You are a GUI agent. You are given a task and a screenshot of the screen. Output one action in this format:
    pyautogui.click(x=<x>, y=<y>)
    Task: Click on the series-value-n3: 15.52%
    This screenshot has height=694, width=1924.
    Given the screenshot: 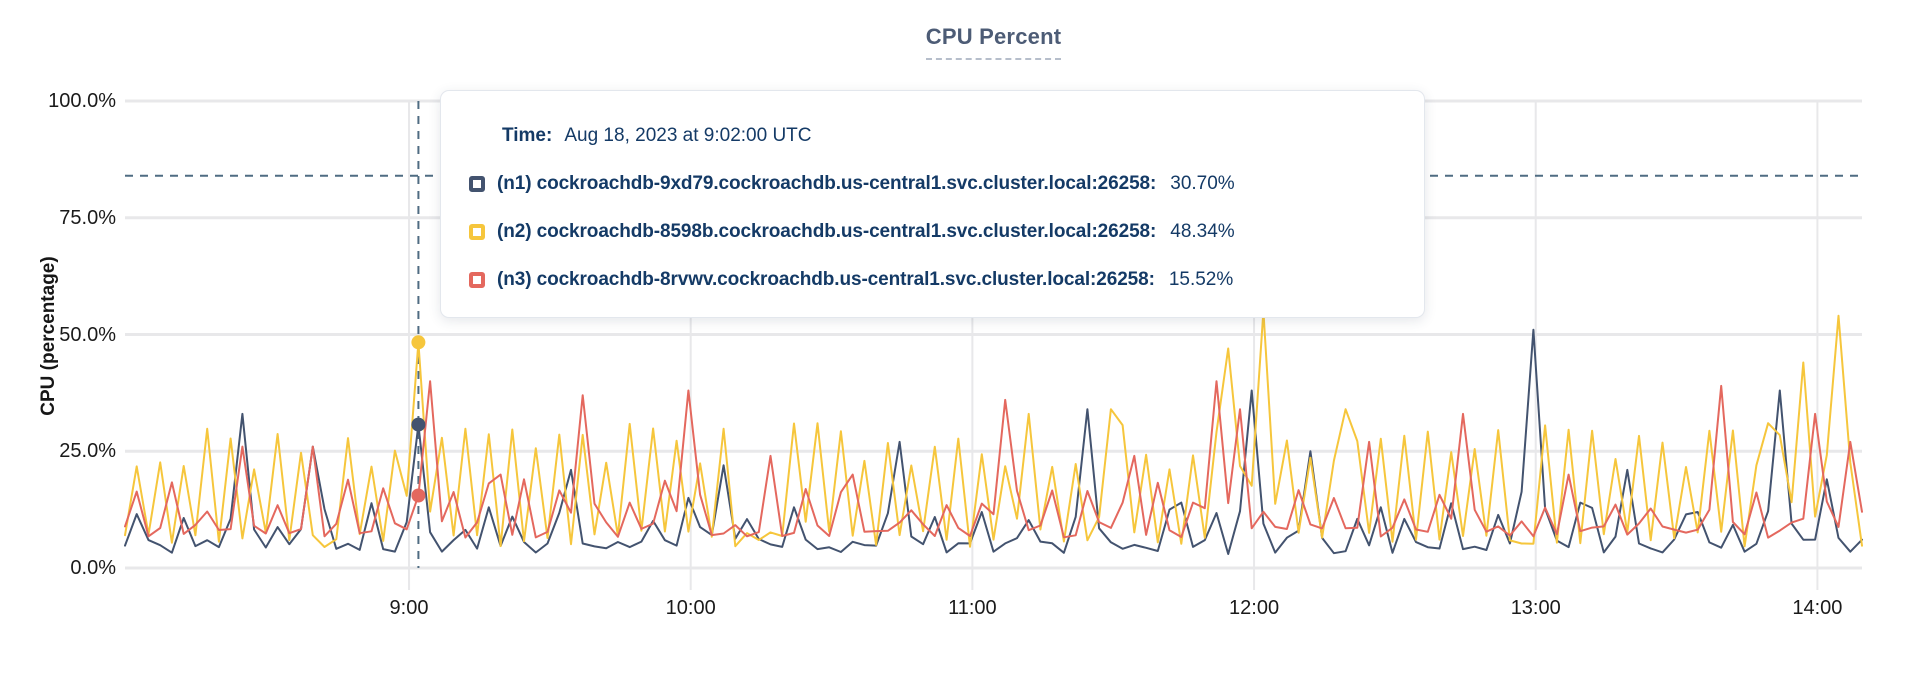 What is the action you would take?
    pyautogui.click(x=1201, y=279)
    